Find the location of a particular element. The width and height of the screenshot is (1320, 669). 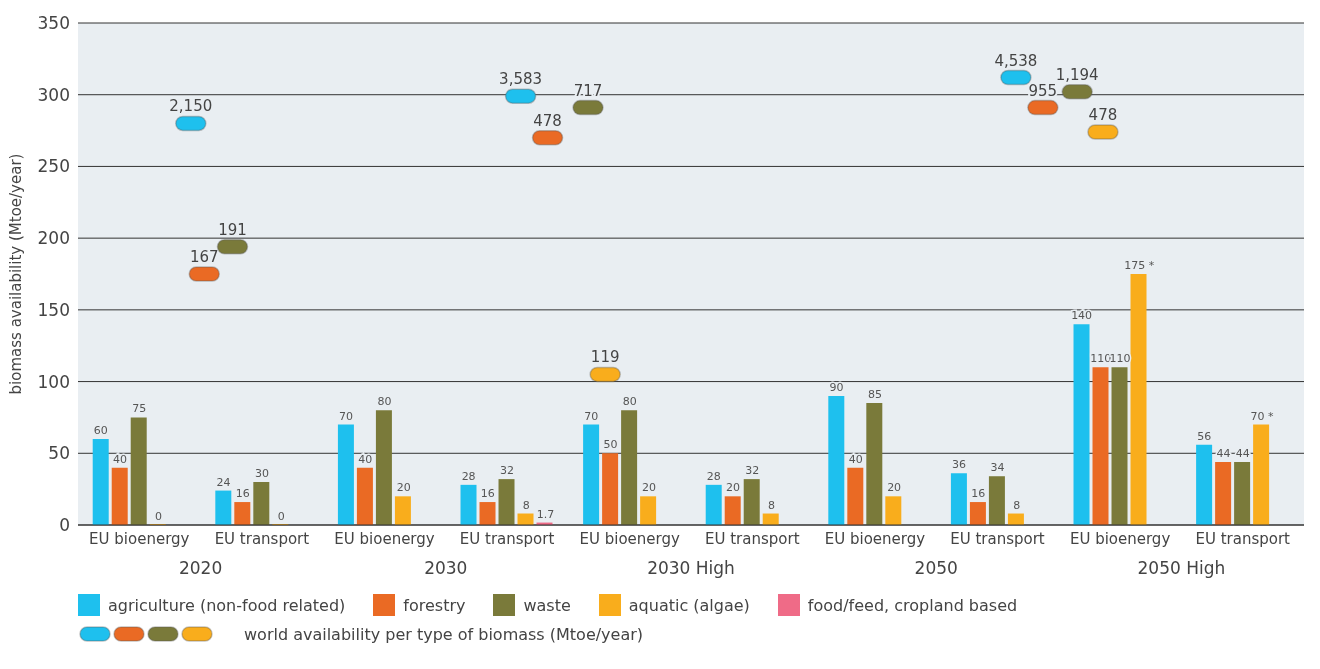

text: 2050 is located at coordinates (936, 568).